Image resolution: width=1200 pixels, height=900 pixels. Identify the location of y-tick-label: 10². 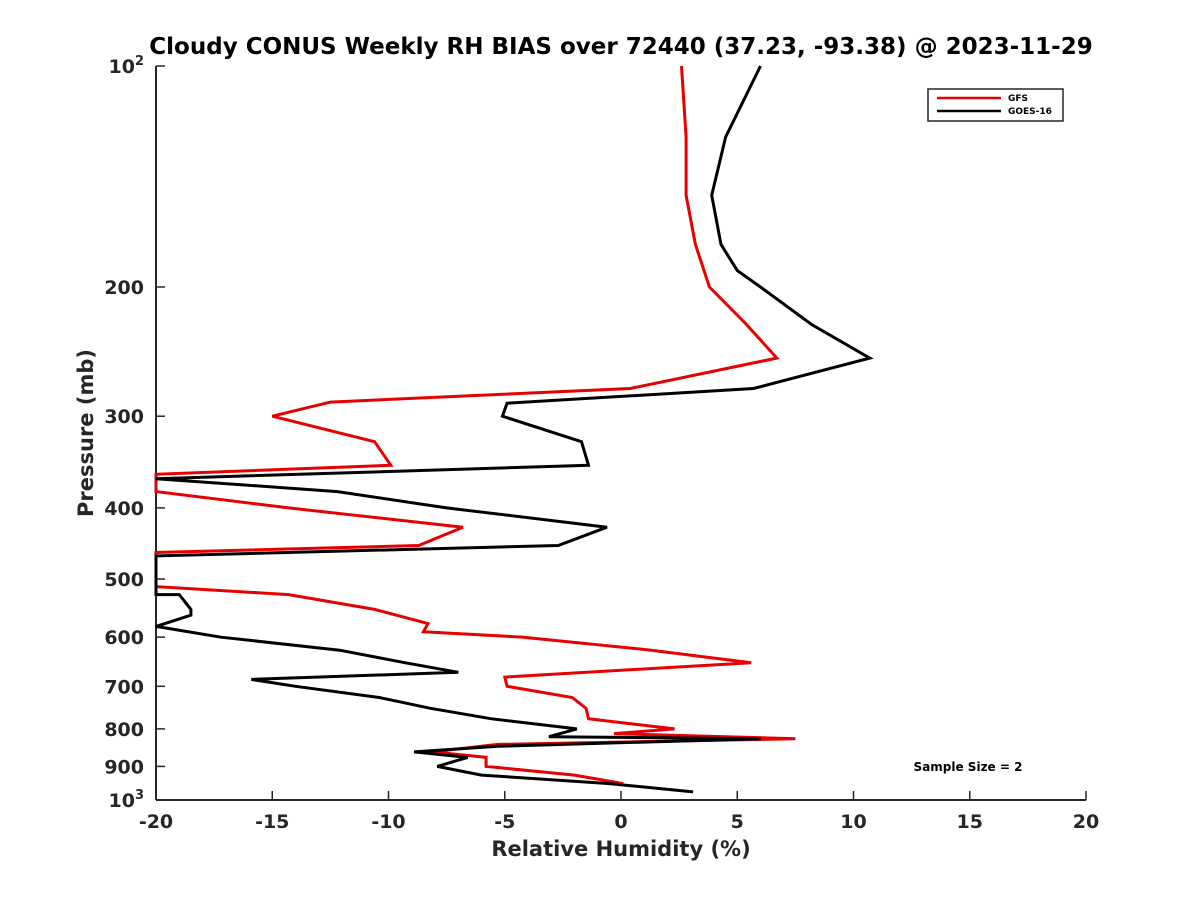
(127, 66).